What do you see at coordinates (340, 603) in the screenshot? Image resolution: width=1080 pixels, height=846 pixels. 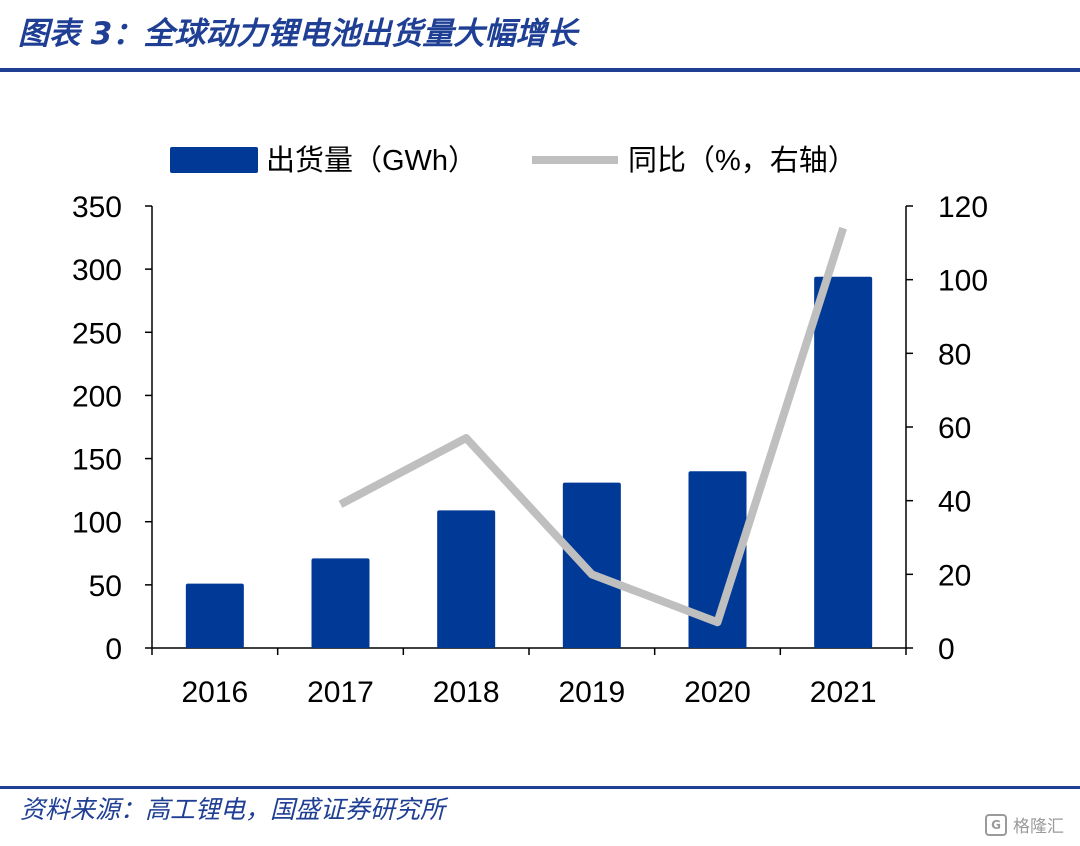 I see `bar-2017` at bounding box center [340, 603].